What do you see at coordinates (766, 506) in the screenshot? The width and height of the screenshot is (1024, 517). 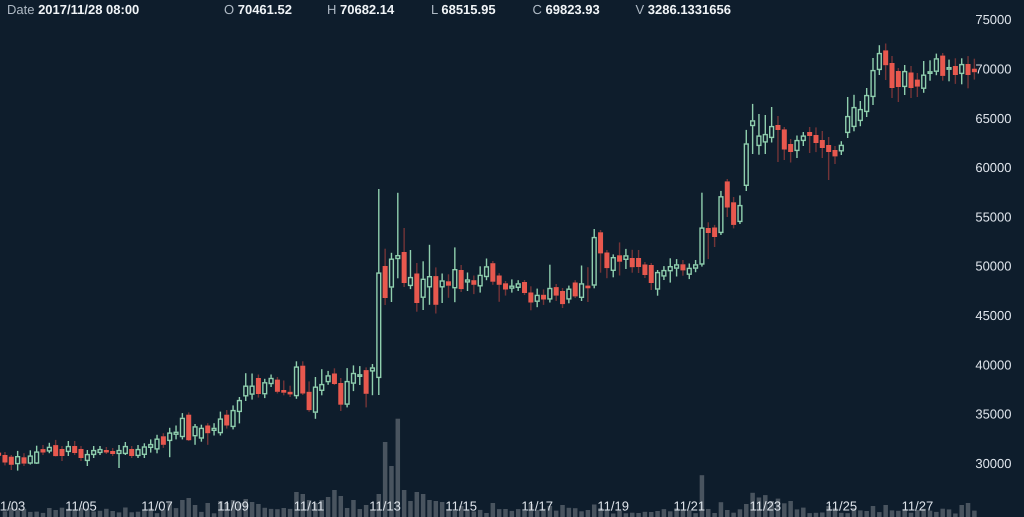 I see `svg-text: 11/23` at bounding box center [766, 506].